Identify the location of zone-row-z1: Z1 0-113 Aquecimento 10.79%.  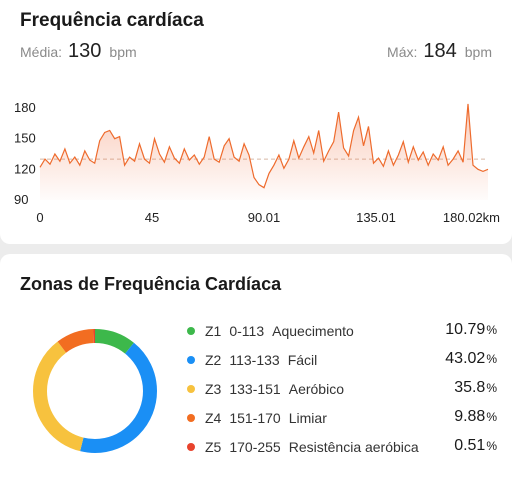
(342, 331).